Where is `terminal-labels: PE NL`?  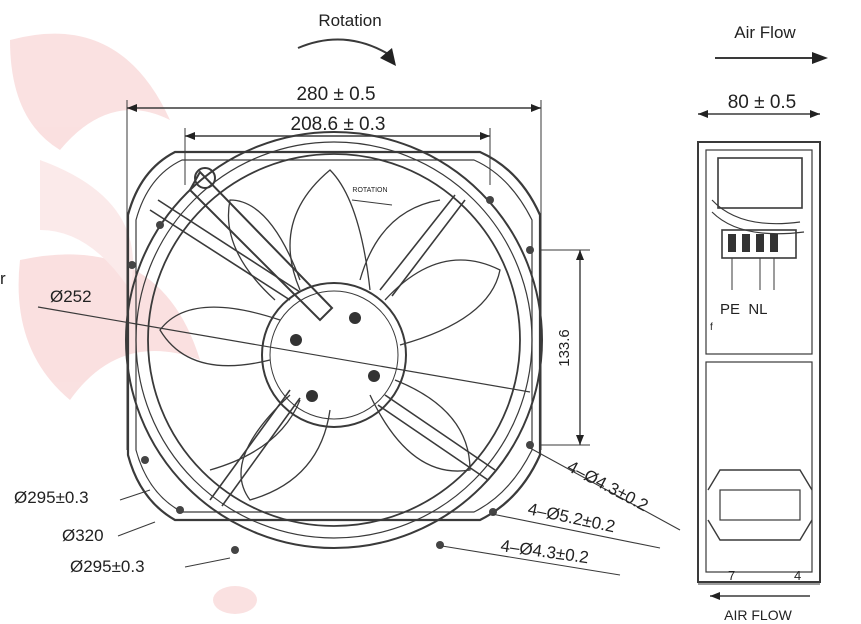 terminal-labels: PE NL is located at coordinates (744, 309).